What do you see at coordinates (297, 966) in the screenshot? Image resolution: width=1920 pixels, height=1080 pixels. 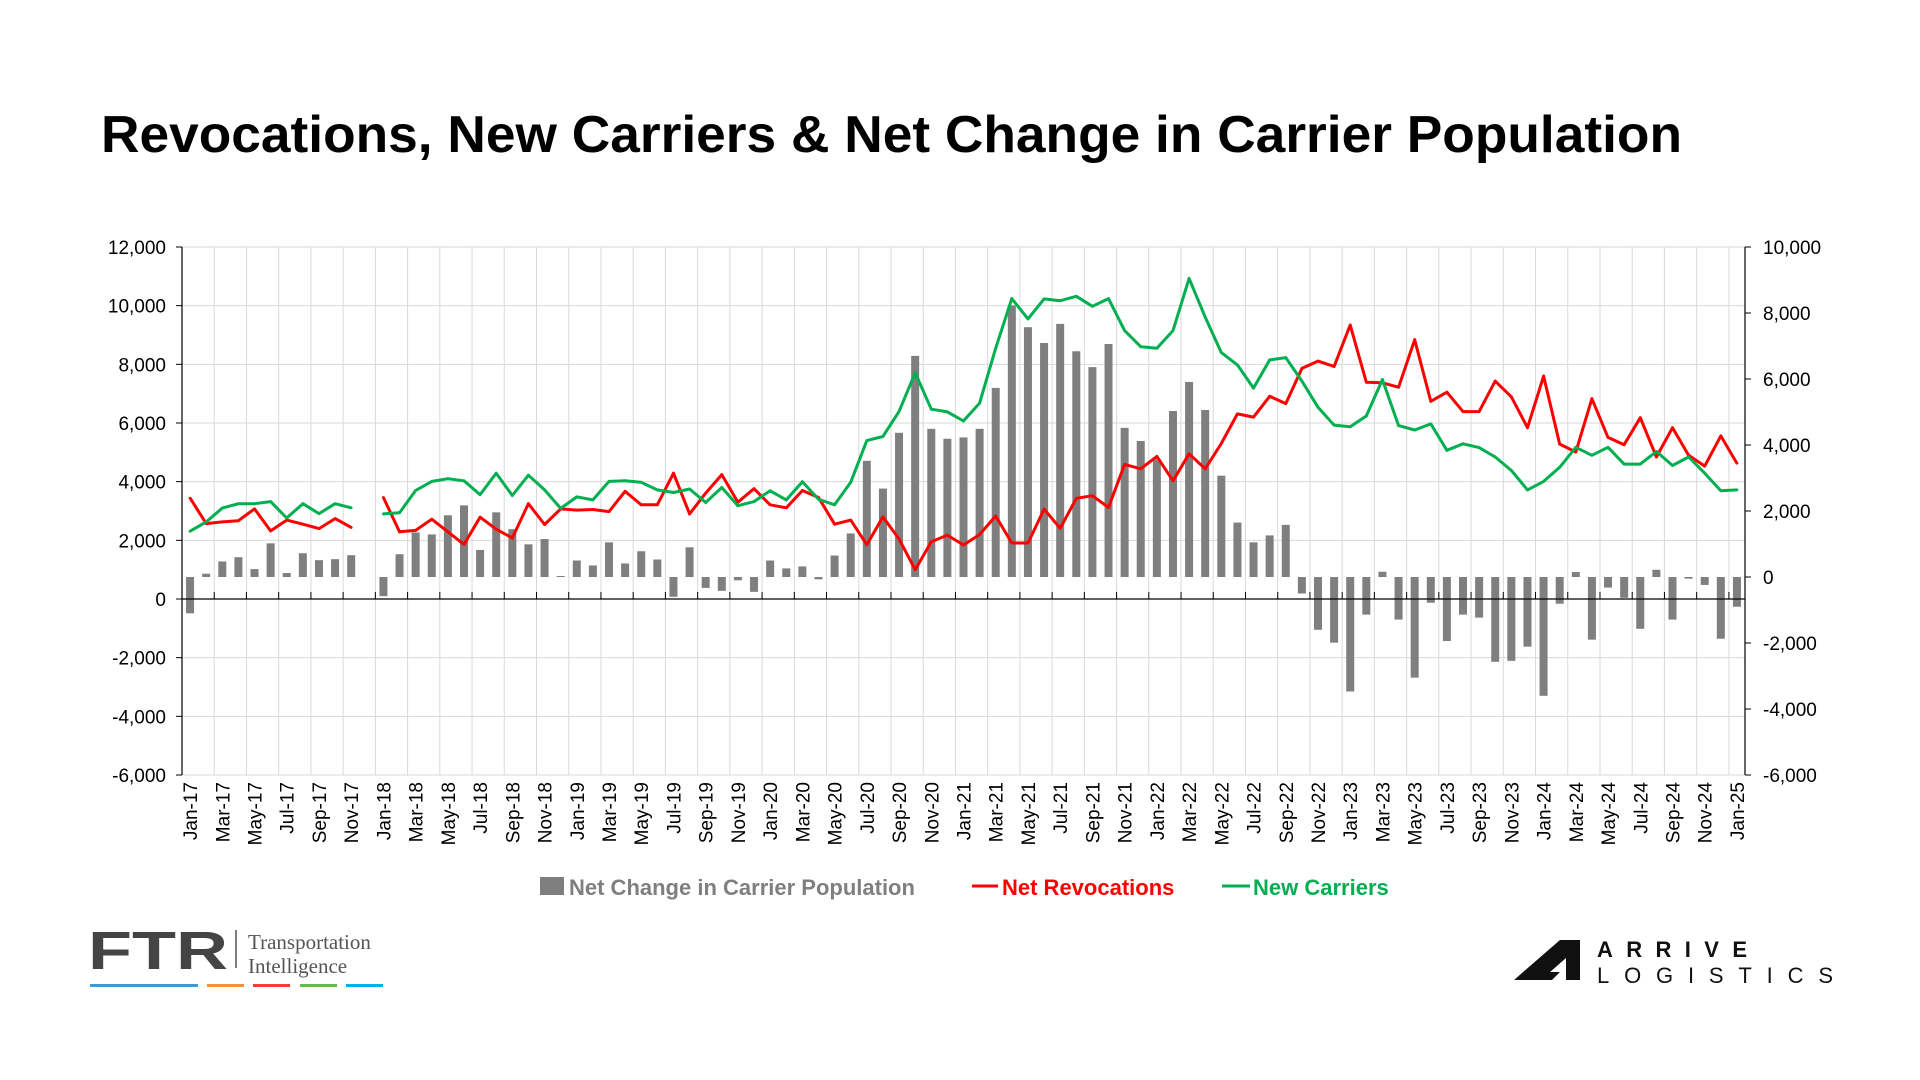 I see `ftr-logo-line2: Intelligence` at bounding box center [297, 966].